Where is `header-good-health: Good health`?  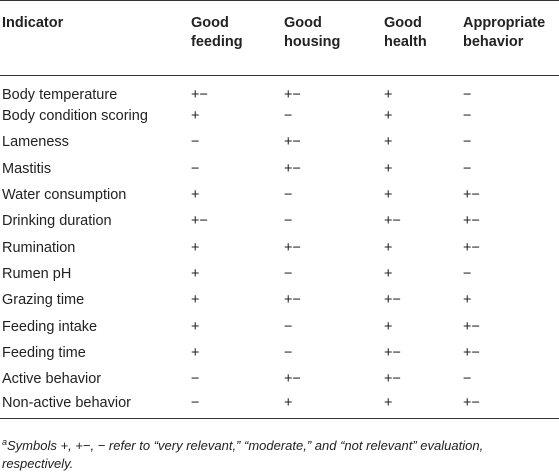
header-good-health: Good health is located at coordinates (418, 38).